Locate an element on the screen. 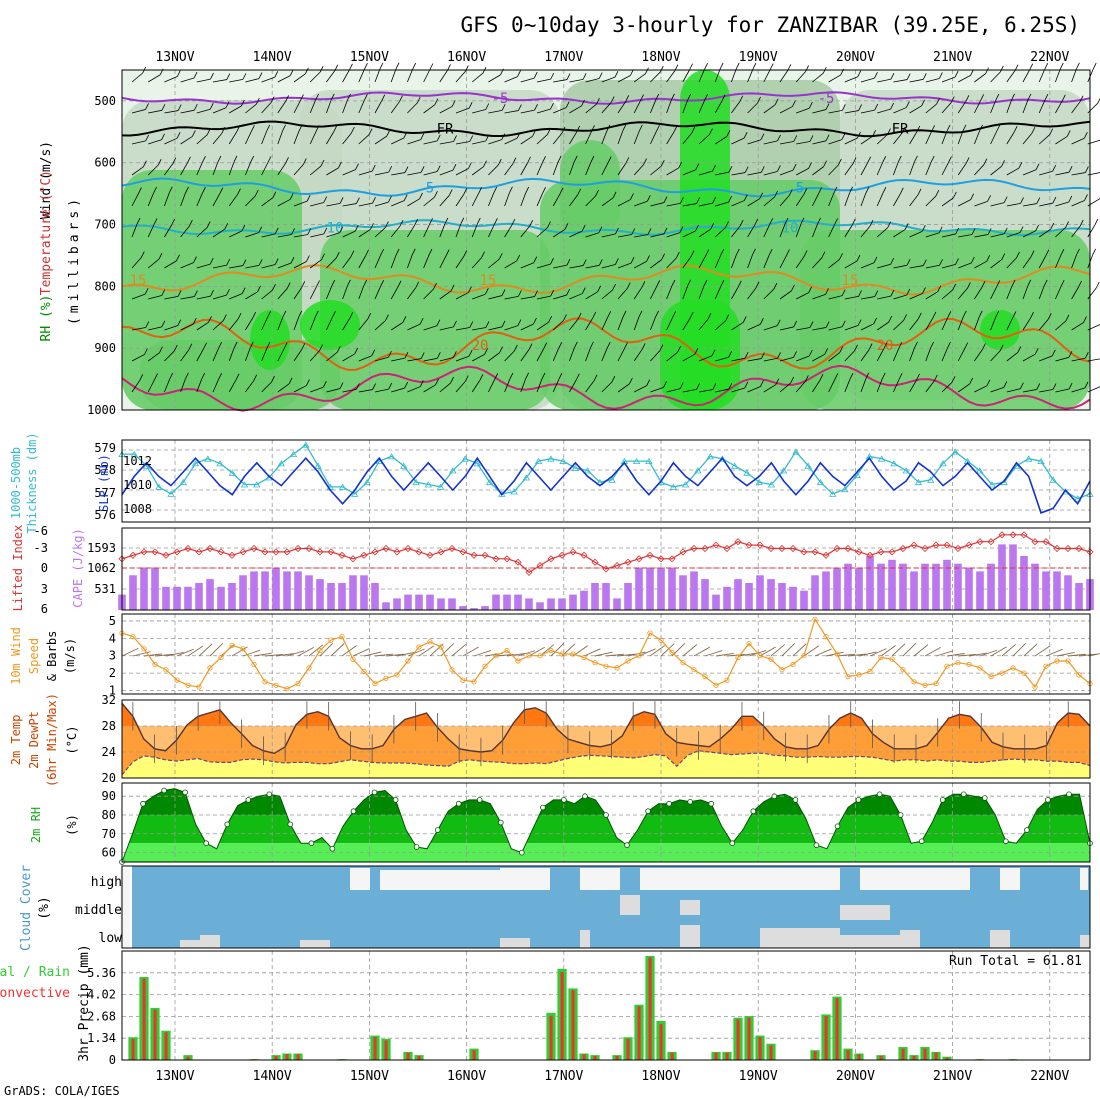  rh-area is located at coordinates (590, 190).